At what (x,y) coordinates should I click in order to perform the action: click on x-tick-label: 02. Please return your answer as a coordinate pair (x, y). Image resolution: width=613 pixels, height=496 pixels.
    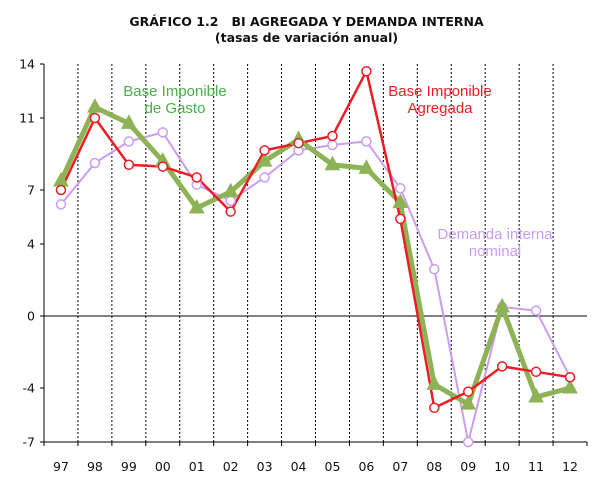
    Looking at the image, I should click on (231, 466).